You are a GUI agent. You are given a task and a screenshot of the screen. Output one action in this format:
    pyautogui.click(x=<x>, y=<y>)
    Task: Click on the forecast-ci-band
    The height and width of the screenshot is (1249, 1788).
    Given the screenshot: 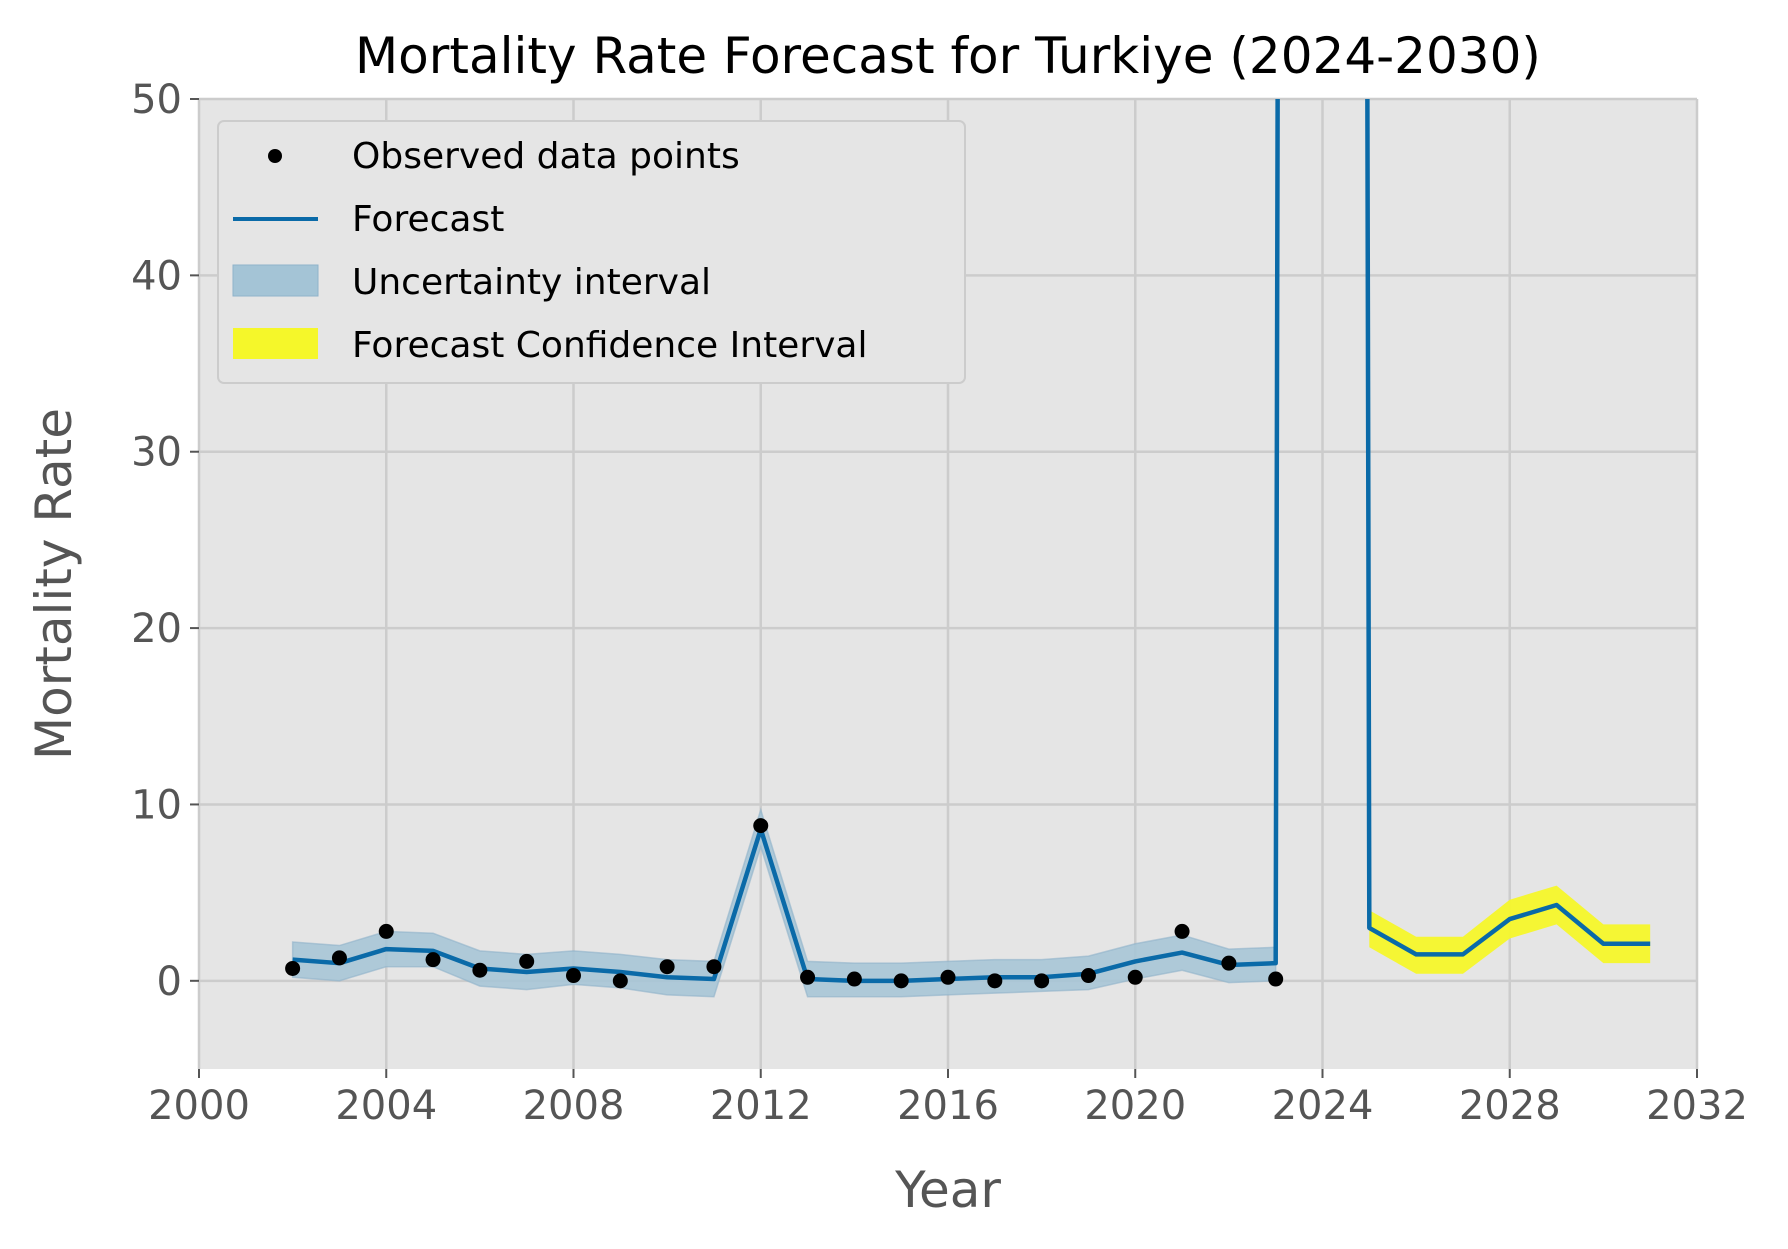 What is the action you would take?
    pyautogui.click(x=1510, y=929)
    